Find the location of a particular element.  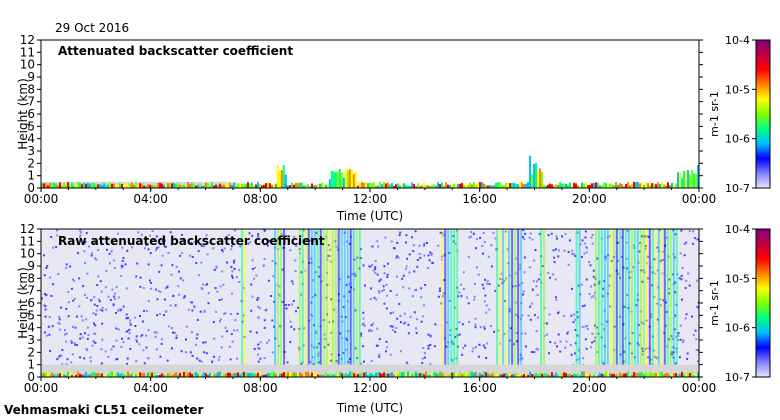

bottom-colorbar-label: m-1 sr-1 is located at coordinates (714, 303).